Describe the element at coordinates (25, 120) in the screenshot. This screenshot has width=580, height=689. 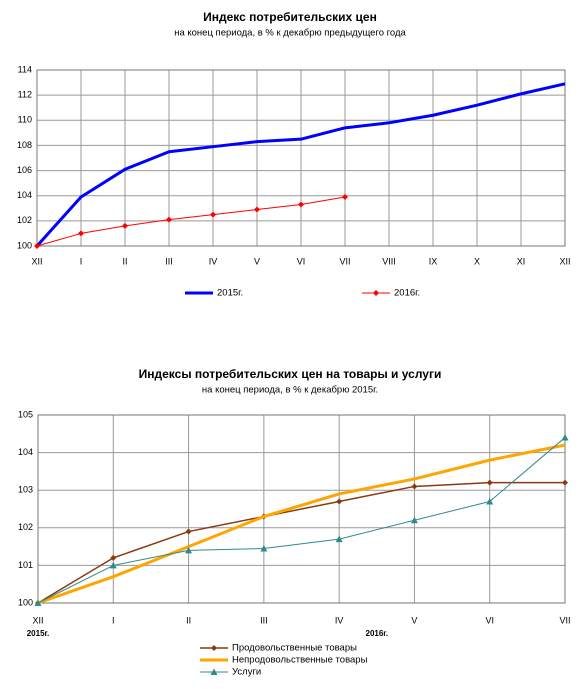
I see `y-tick-label: 110` at that location.